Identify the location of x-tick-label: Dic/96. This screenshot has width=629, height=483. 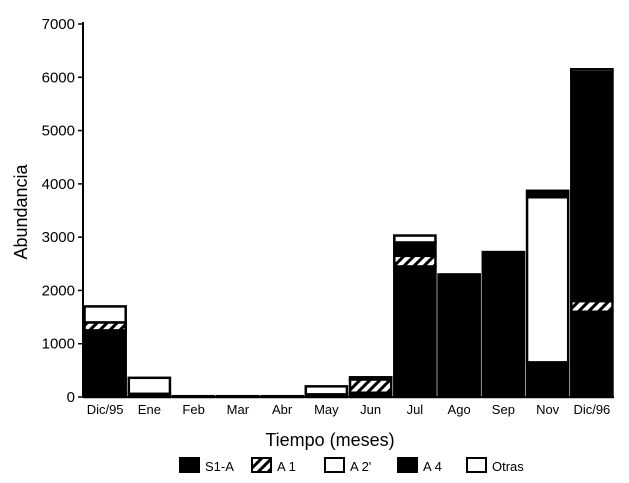
(591, 409).